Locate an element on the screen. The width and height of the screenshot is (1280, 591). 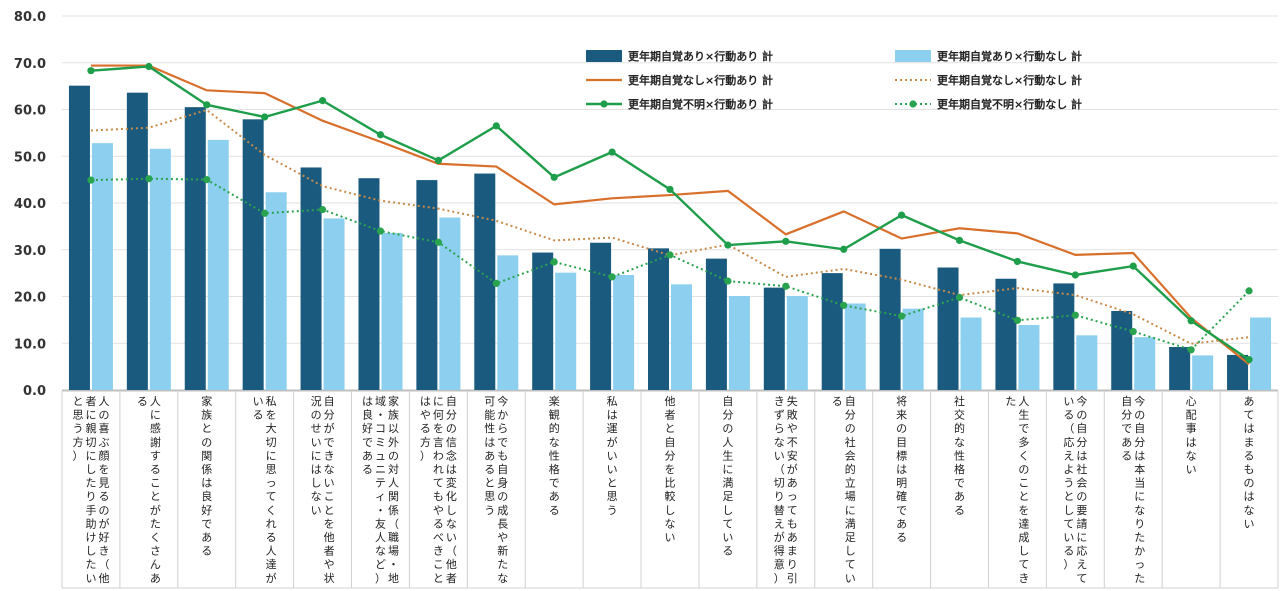
legend-item: 更年期自覚不明×行動あり 計 is located at coordinates (679, 104).